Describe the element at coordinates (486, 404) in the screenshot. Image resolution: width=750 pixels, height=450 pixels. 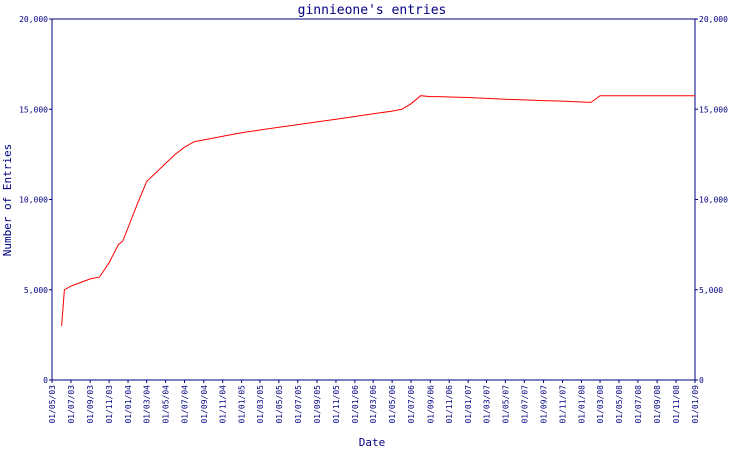
I see `x-tick-label: 01/03/07` at that location.